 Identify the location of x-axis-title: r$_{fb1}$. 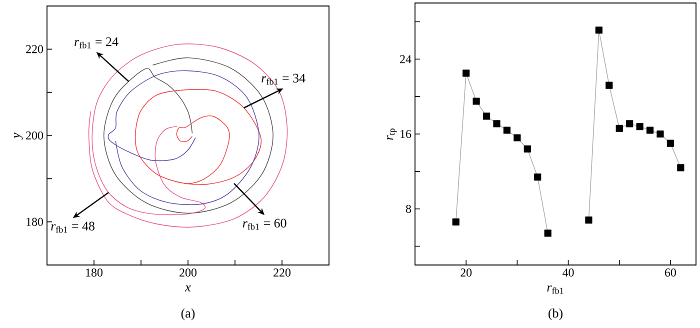
(555, 289).